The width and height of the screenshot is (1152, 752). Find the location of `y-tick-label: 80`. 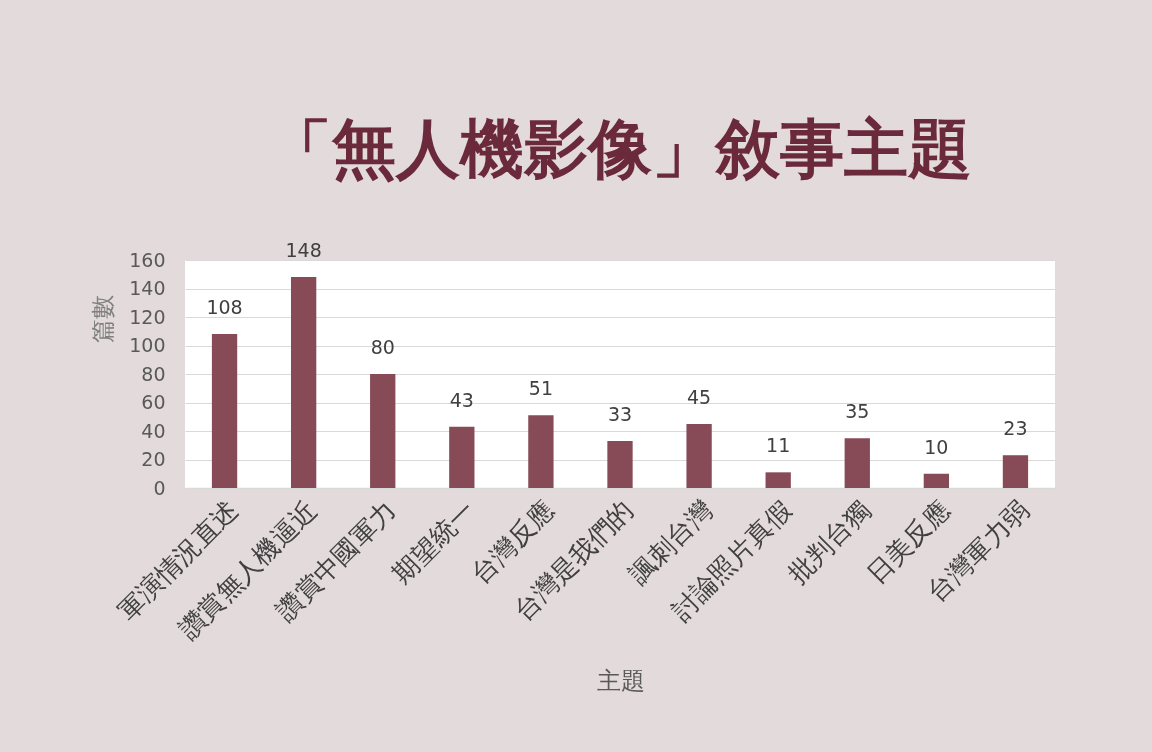

y-tick-label: 80 is located at coordinates (153, 373).